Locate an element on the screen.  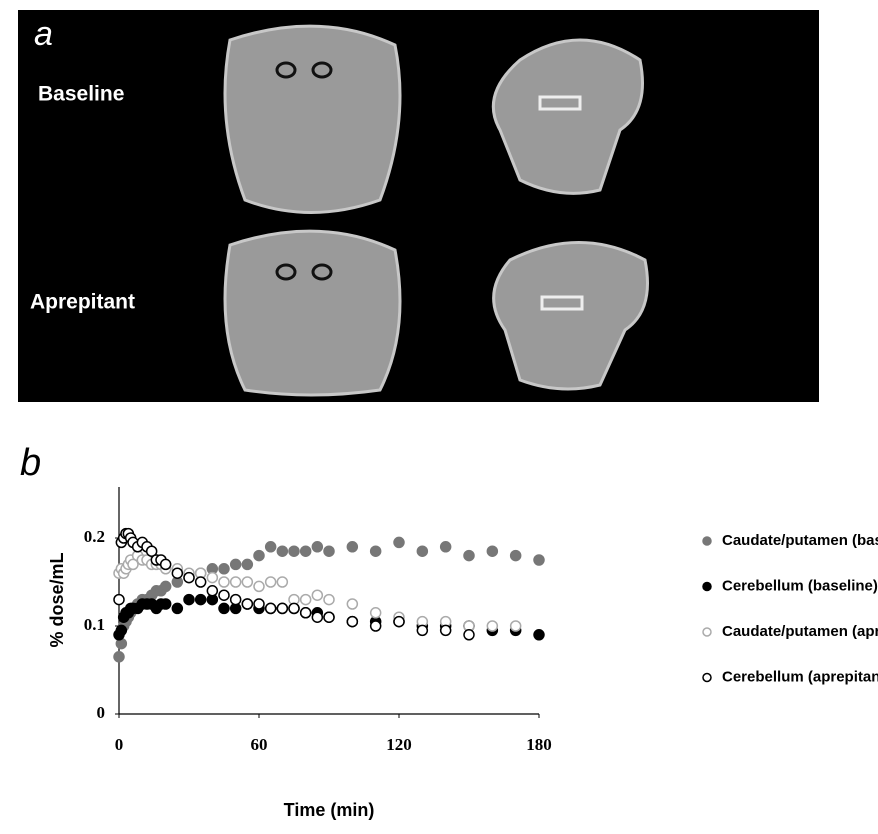
x-tick-label: 120 is located at coordinates (399, 744).